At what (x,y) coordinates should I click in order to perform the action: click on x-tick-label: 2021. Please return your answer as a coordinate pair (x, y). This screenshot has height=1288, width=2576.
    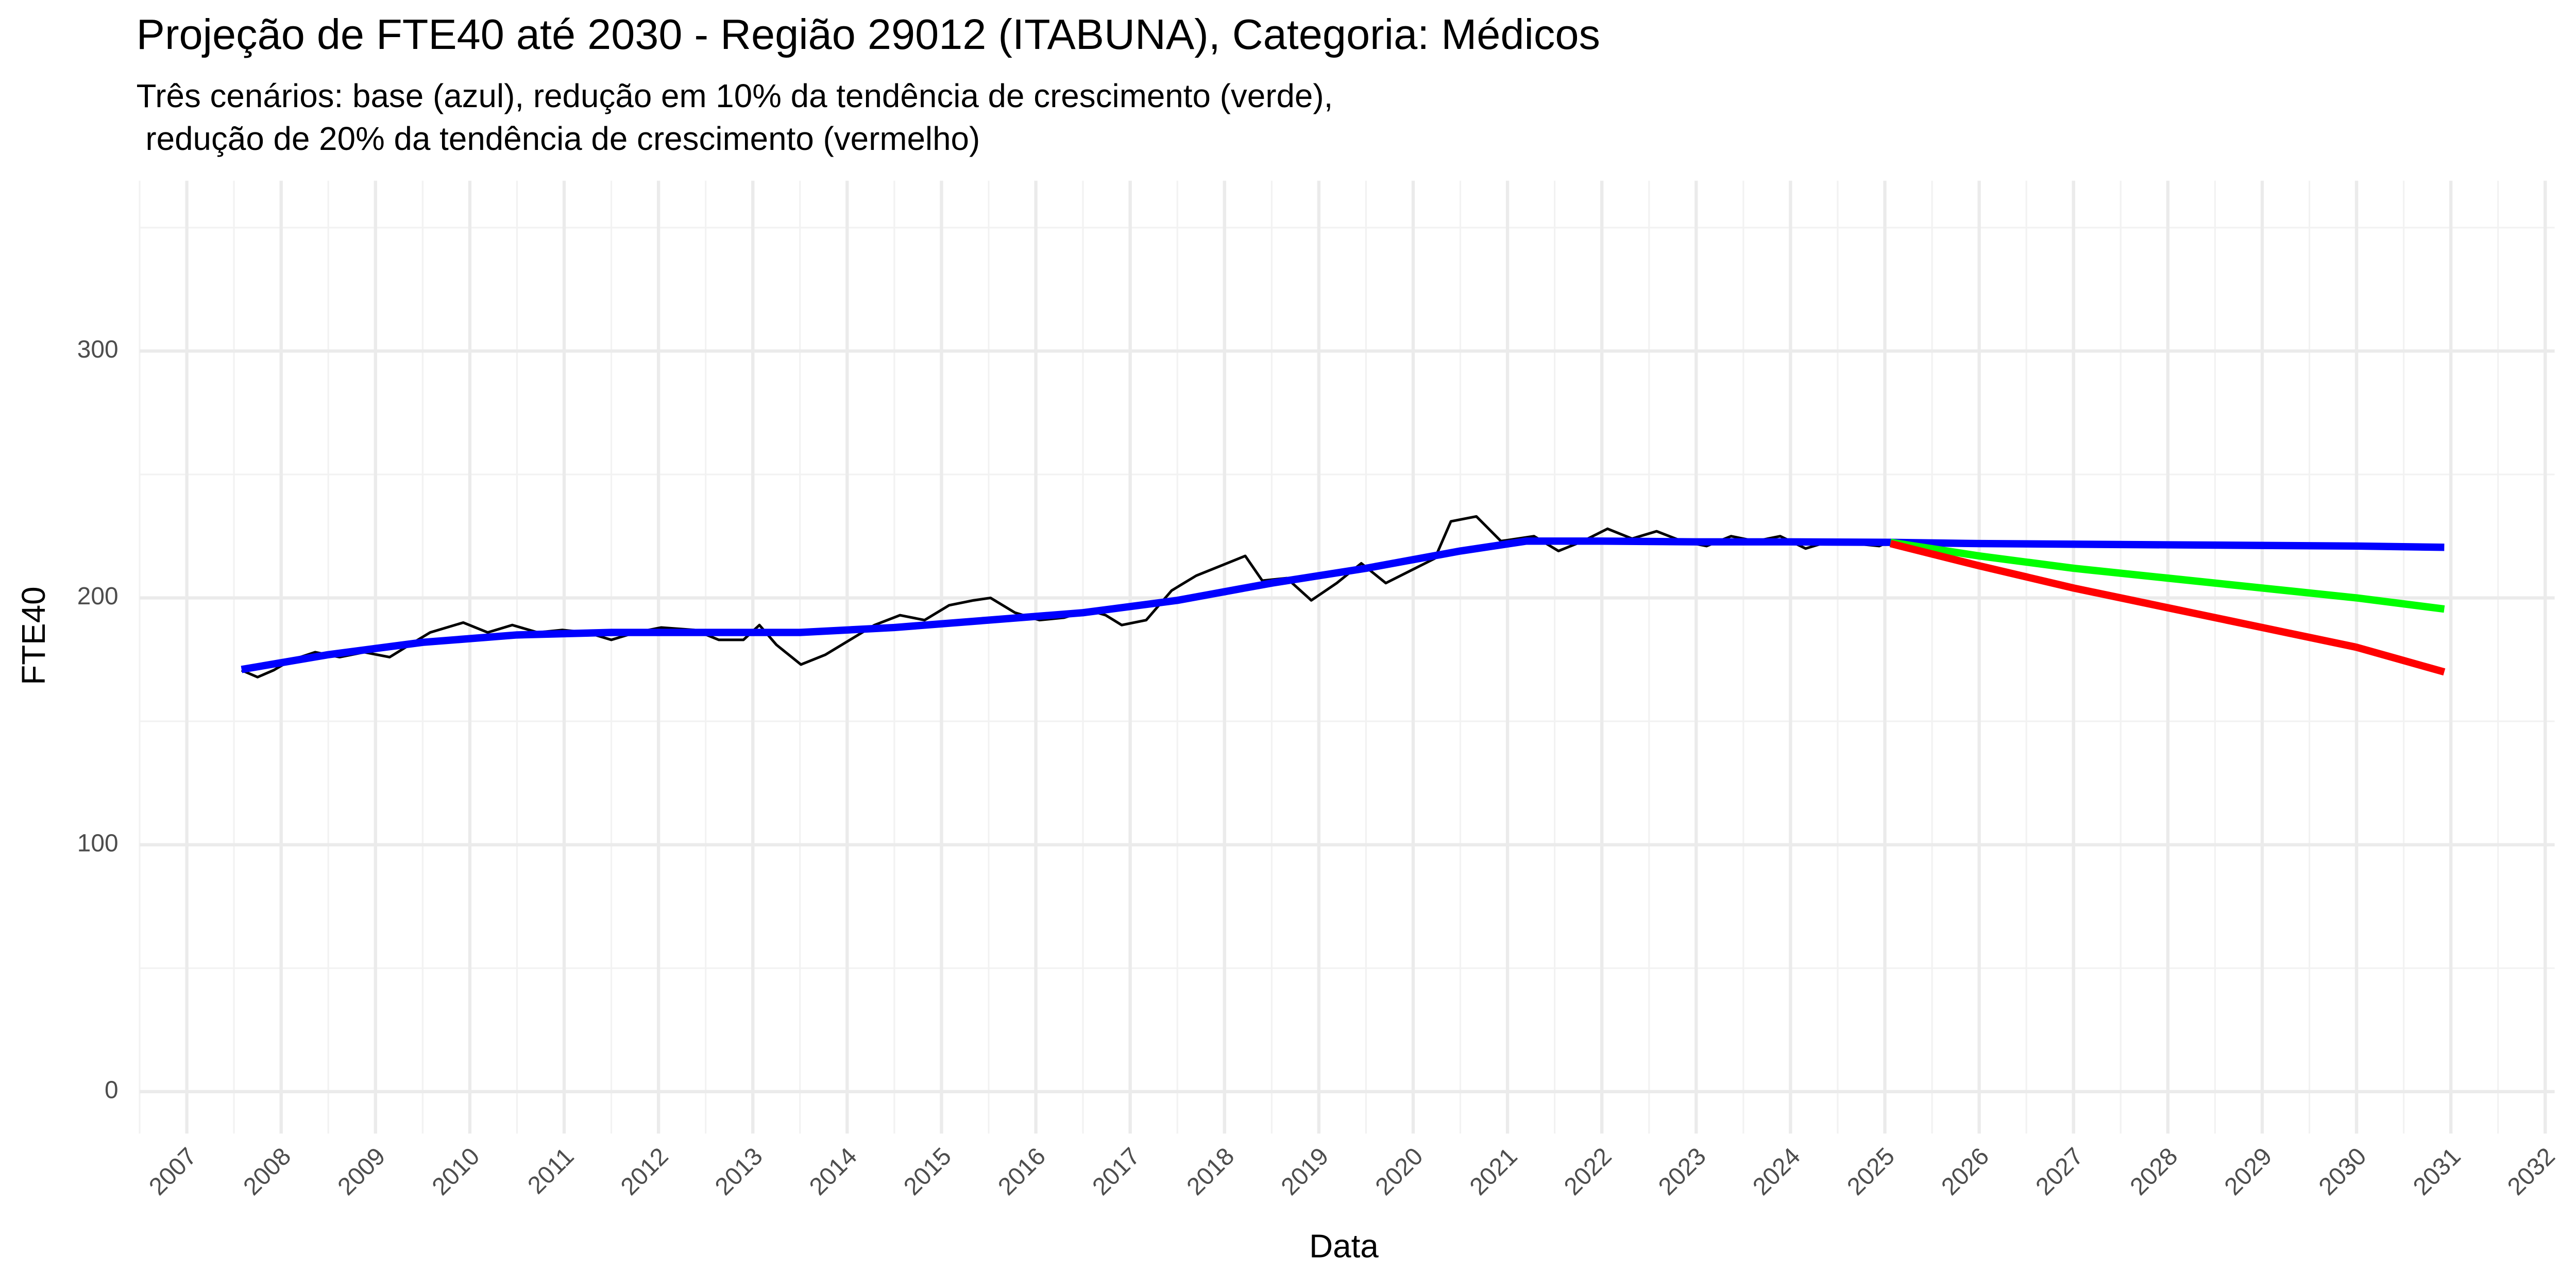
    Looking at the image, I should click on (1494, 1172).